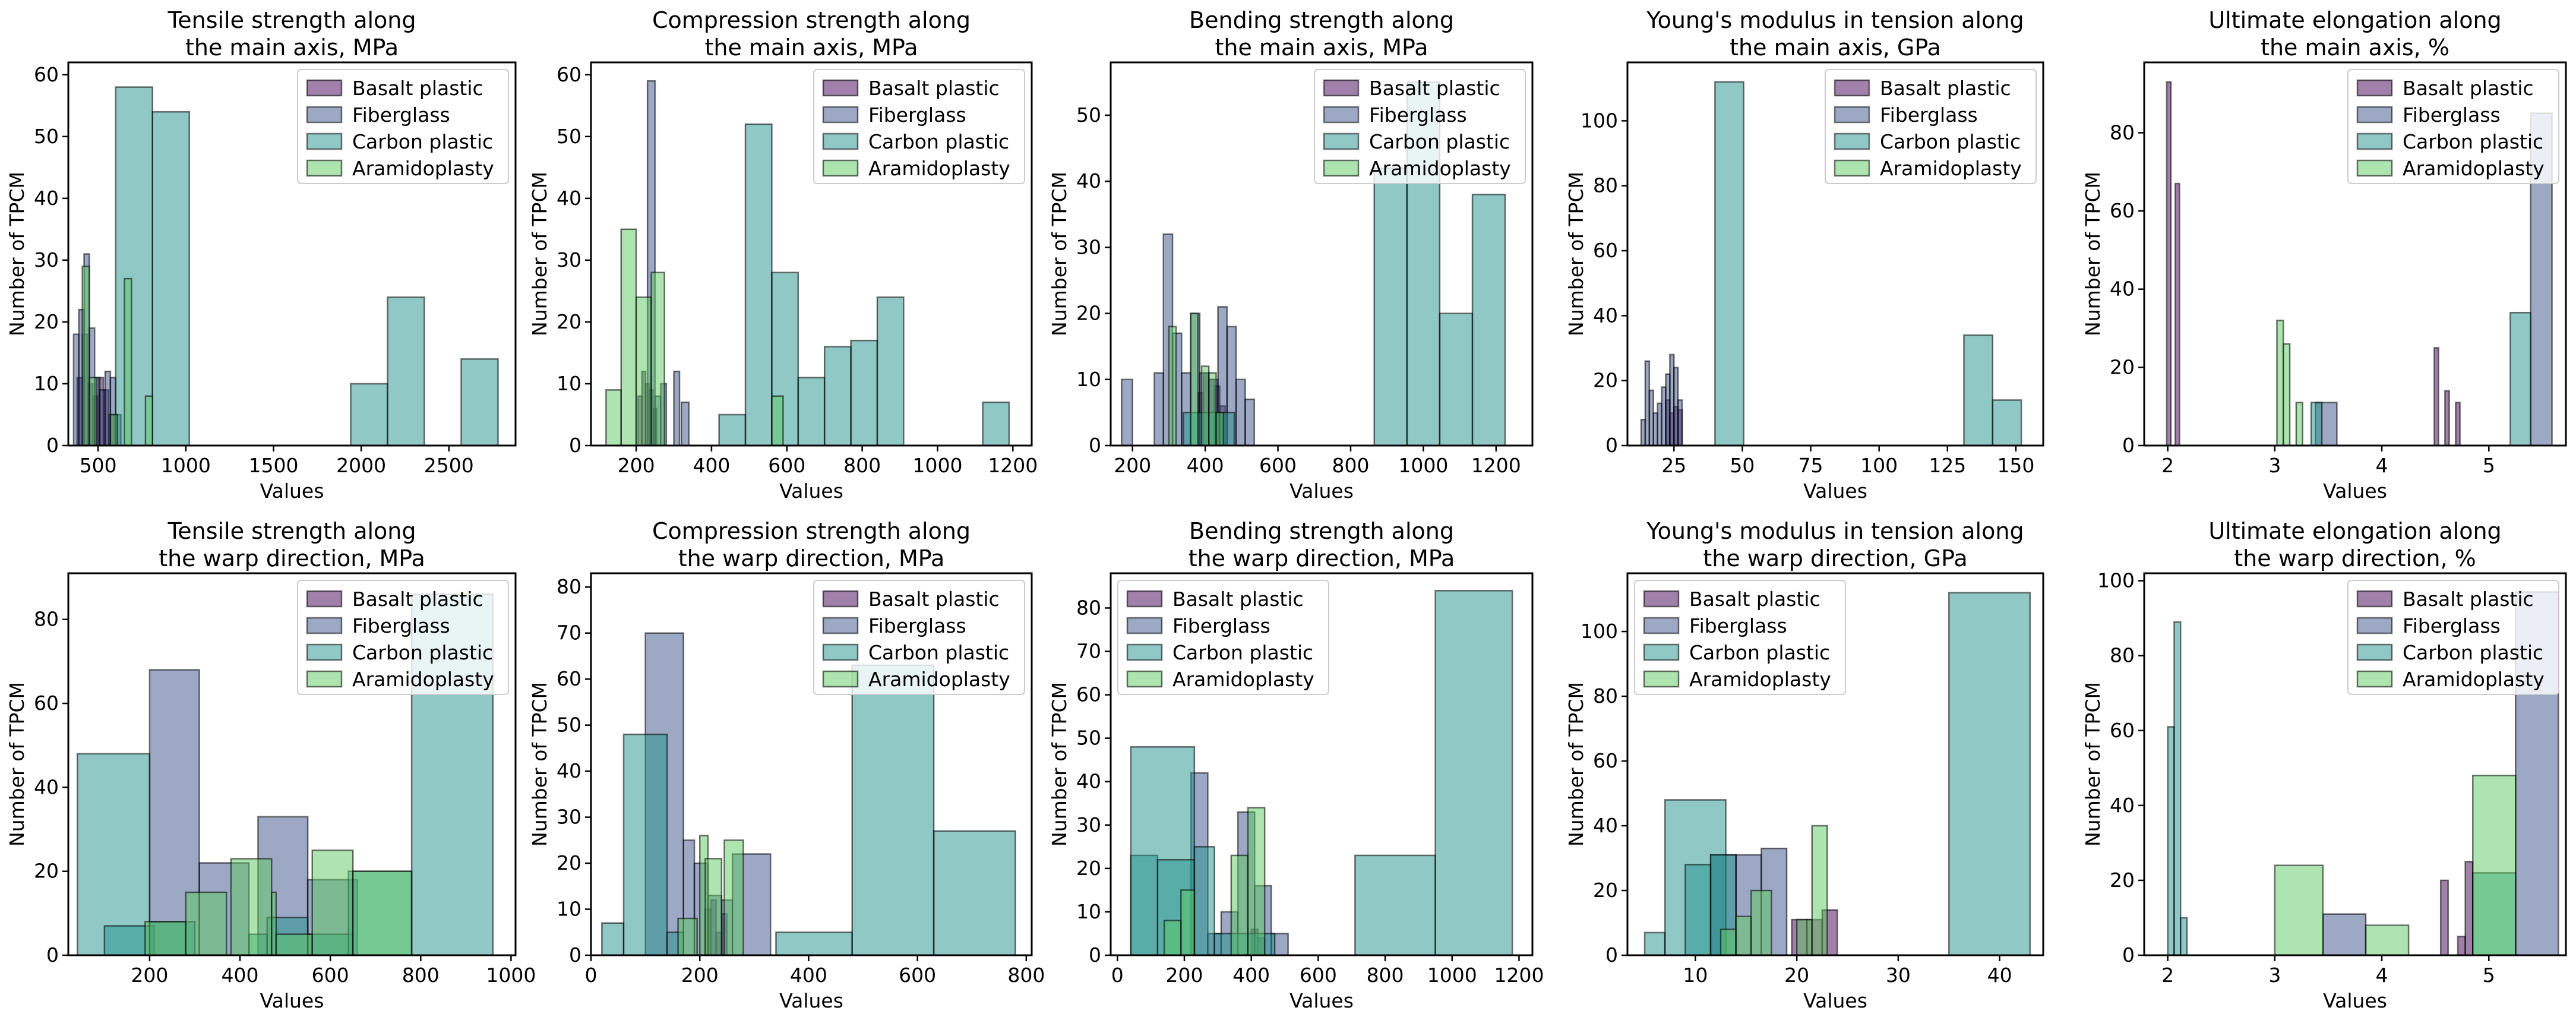 Image resolution: width=2576 pixels, height=1020 pixels. What do you see at coordinates (1835, 491) in the screenshot?
I see `x-axis-label-3: Values` at bounding box center [1835, 491].